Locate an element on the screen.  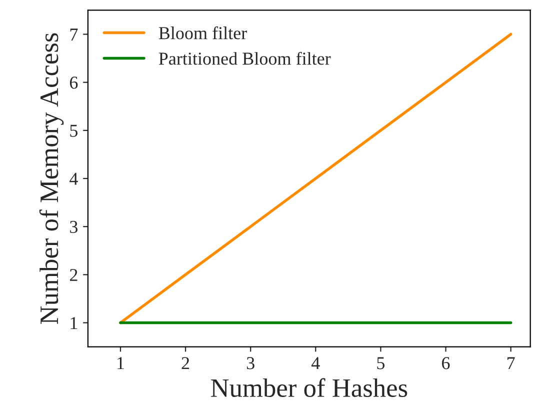
y-tick-label: 1 is located at coordinates (74, 323).